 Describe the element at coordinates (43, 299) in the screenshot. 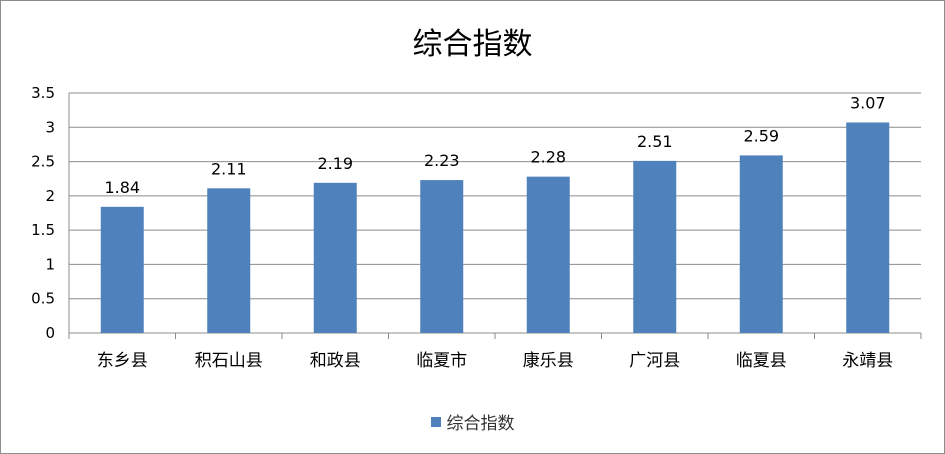

I see `y-tick-label: 0.5` at that location.